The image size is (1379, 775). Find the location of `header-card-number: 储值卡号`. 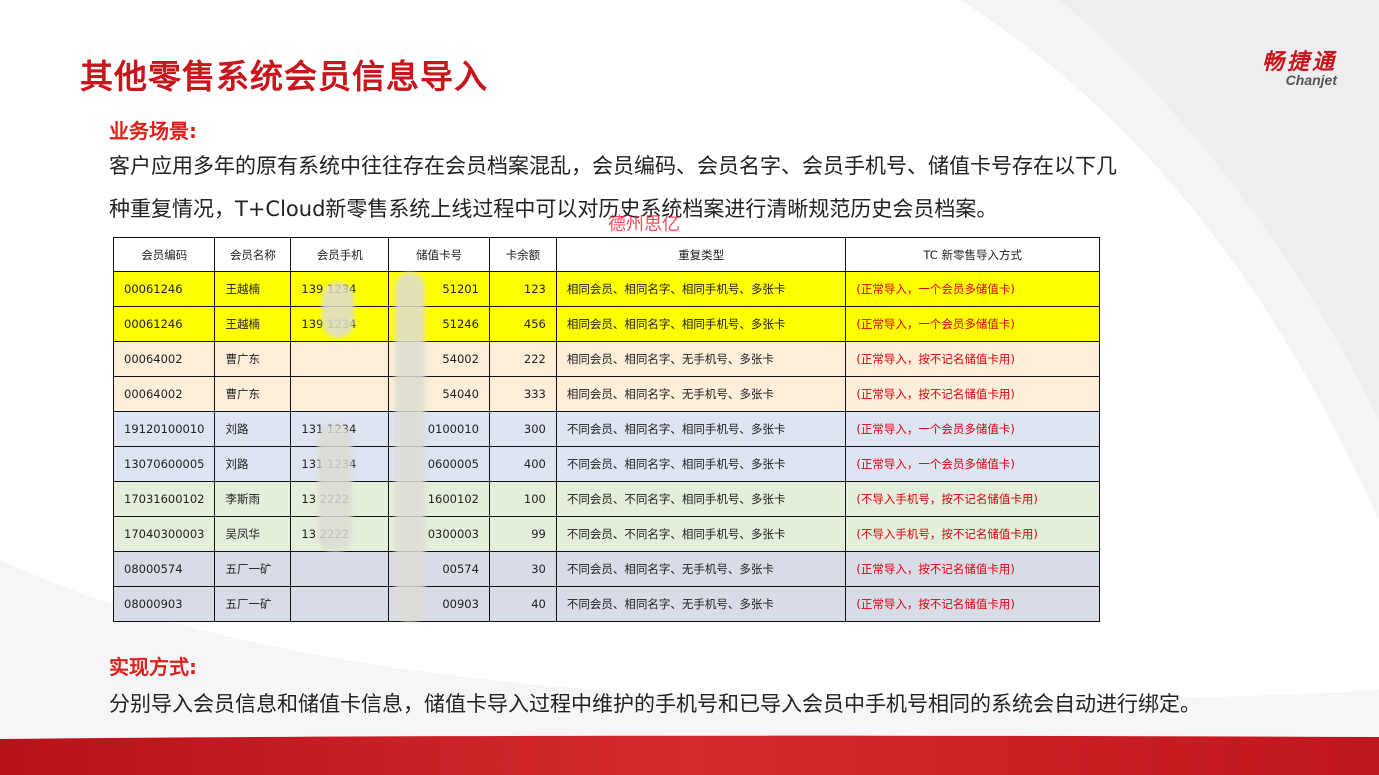

header-card-number: 储值卡号 is located at coordinates (439, 254).